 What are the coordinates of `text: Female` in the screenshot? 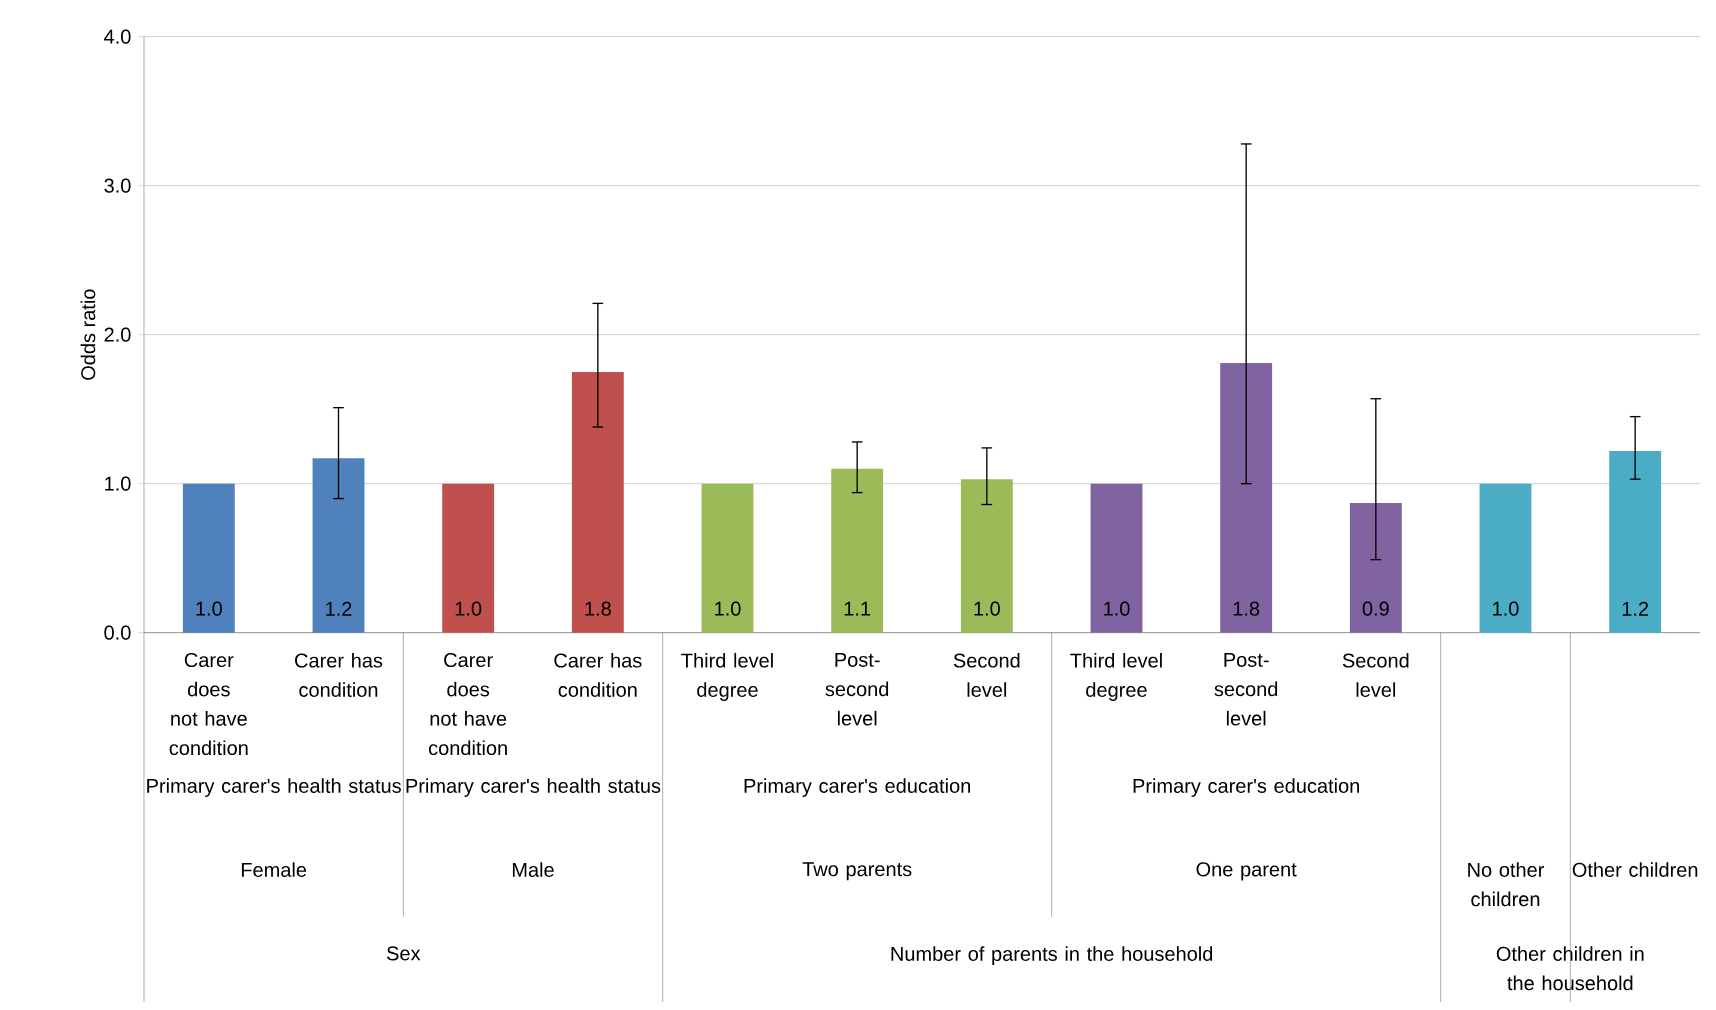 It's located at (274, 869).